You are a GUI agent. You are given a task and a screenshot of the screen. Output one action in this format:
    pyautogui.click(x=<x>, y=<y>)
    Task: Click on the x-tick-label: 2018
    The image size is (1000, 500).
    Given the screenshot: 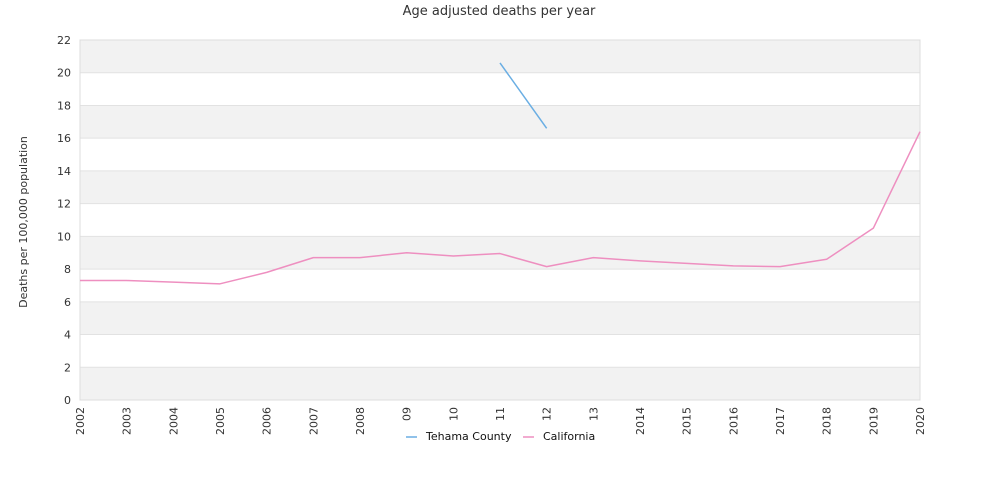 What is the action you would take?
    pyautogui.click(x=827, y=421)
    